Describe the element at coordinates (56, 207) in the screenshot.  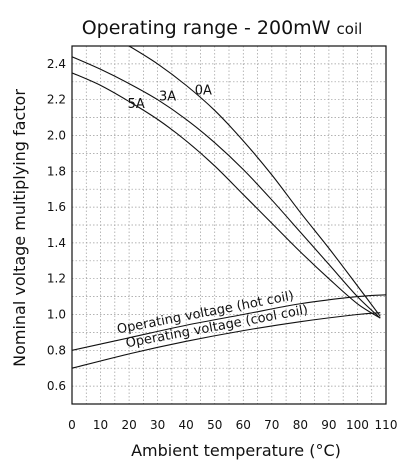
I see `y-tick-label: 1.6` at that location.